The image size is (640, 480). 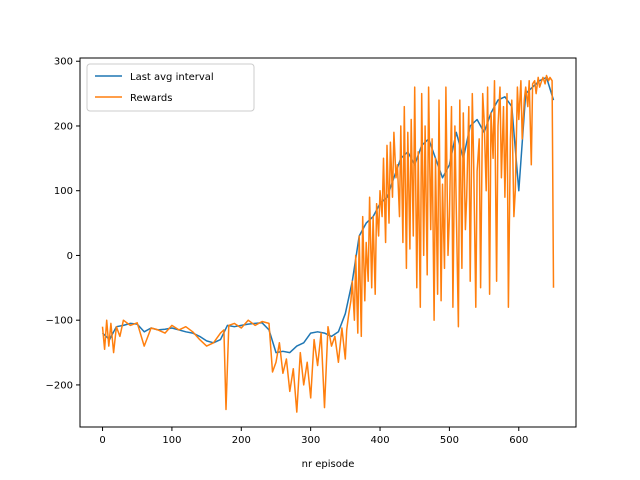 I want to click on x-tick-label: 100, so click(x=171, y=440).